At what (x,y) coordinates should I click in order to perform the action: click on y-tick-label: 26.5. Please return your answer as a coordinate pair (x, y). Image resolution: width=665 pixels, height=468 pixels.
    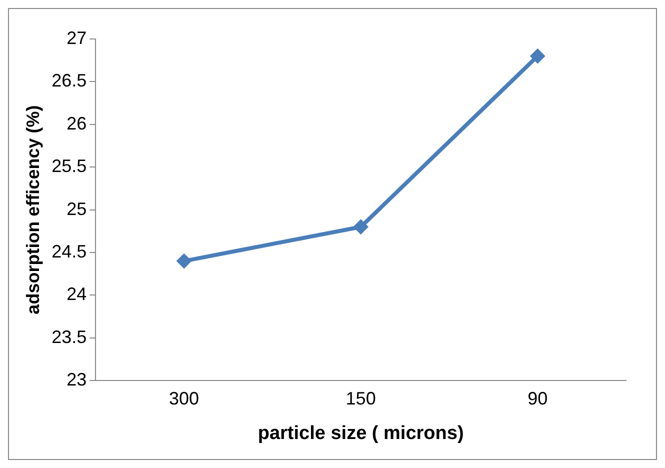
    Looking at the image, I should click on (69, 80).